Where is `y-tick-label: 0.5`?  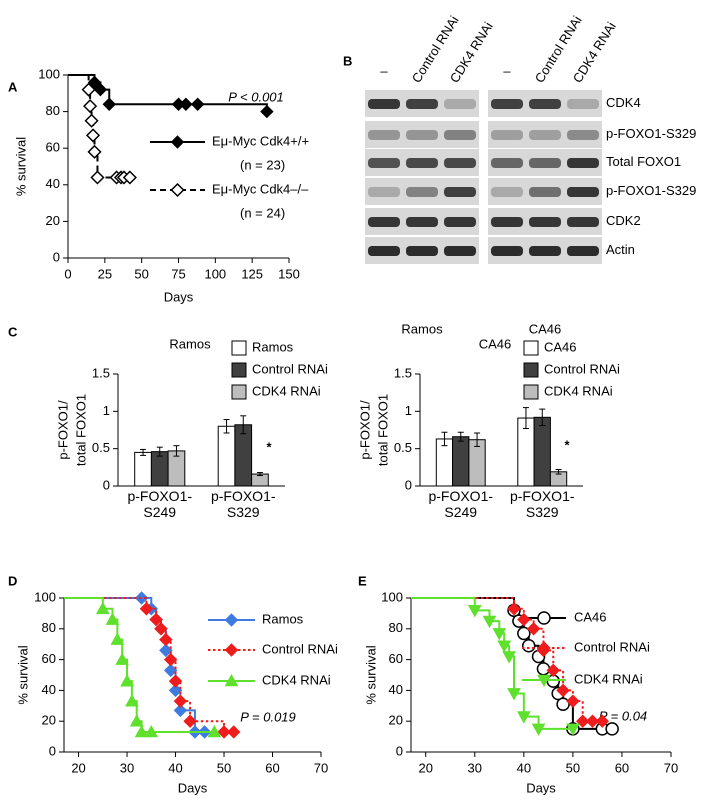
y-tick-label: 0.5 is located at coordinates (403, 447).